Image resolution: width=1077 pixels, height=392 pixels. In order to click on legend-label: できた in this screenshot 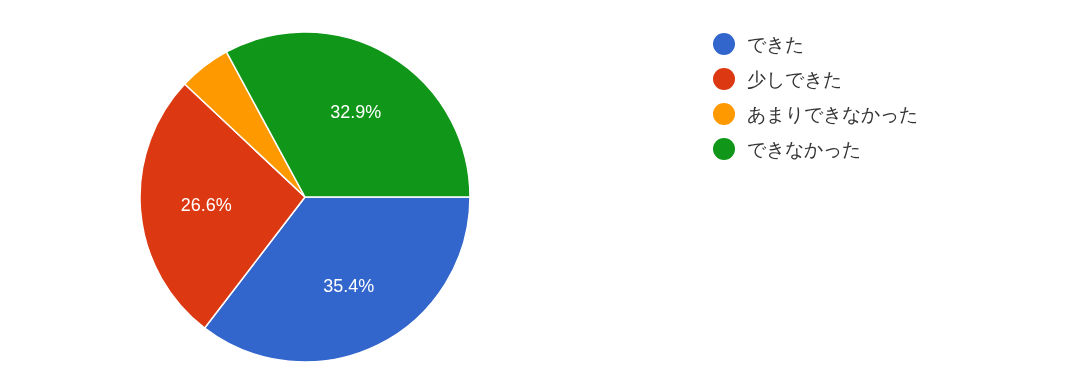, I will do `click(775, 44)`.